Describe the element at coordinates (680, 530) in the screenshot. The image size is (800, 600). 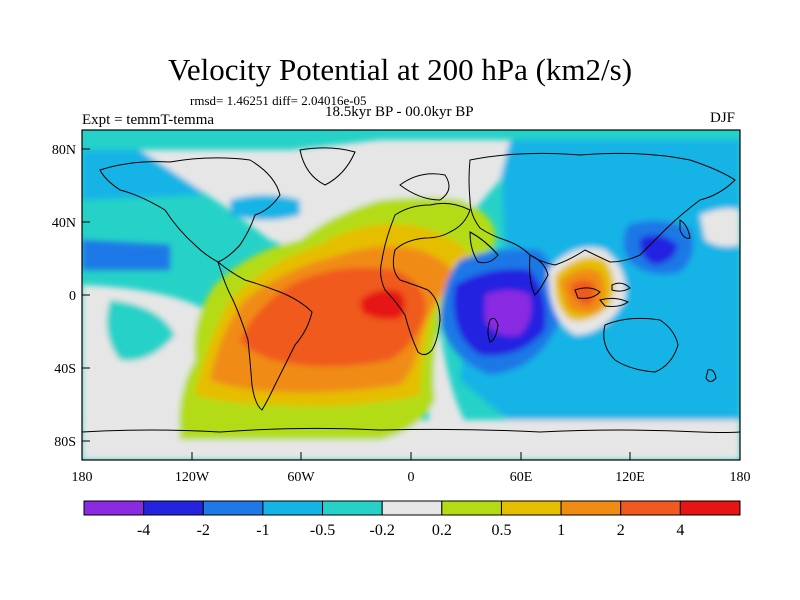
I see `colorbar-label: 4` at that location.